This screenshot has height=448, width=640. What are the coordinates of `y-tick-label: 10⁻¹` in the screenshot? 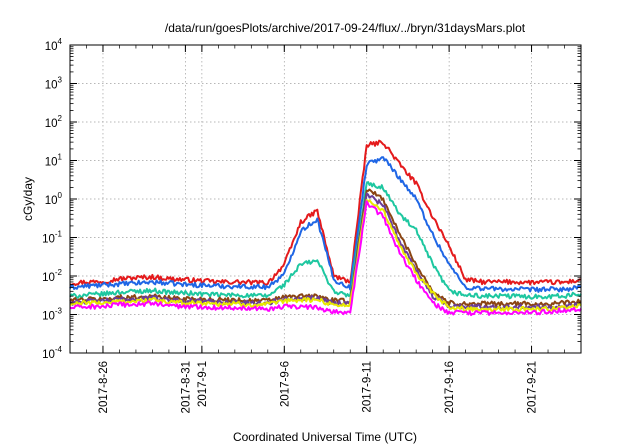 It's located at (52, 238).